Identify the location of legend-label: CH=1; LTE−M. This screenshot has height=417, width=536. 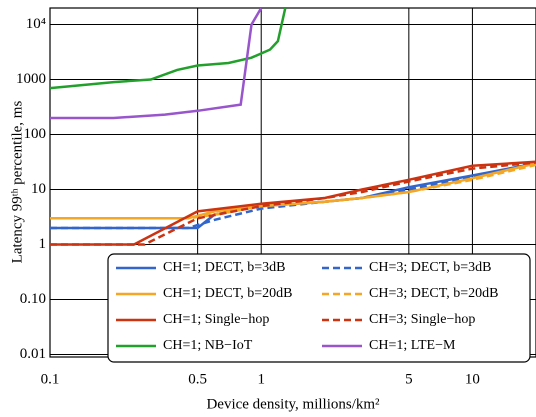
(412, 345).